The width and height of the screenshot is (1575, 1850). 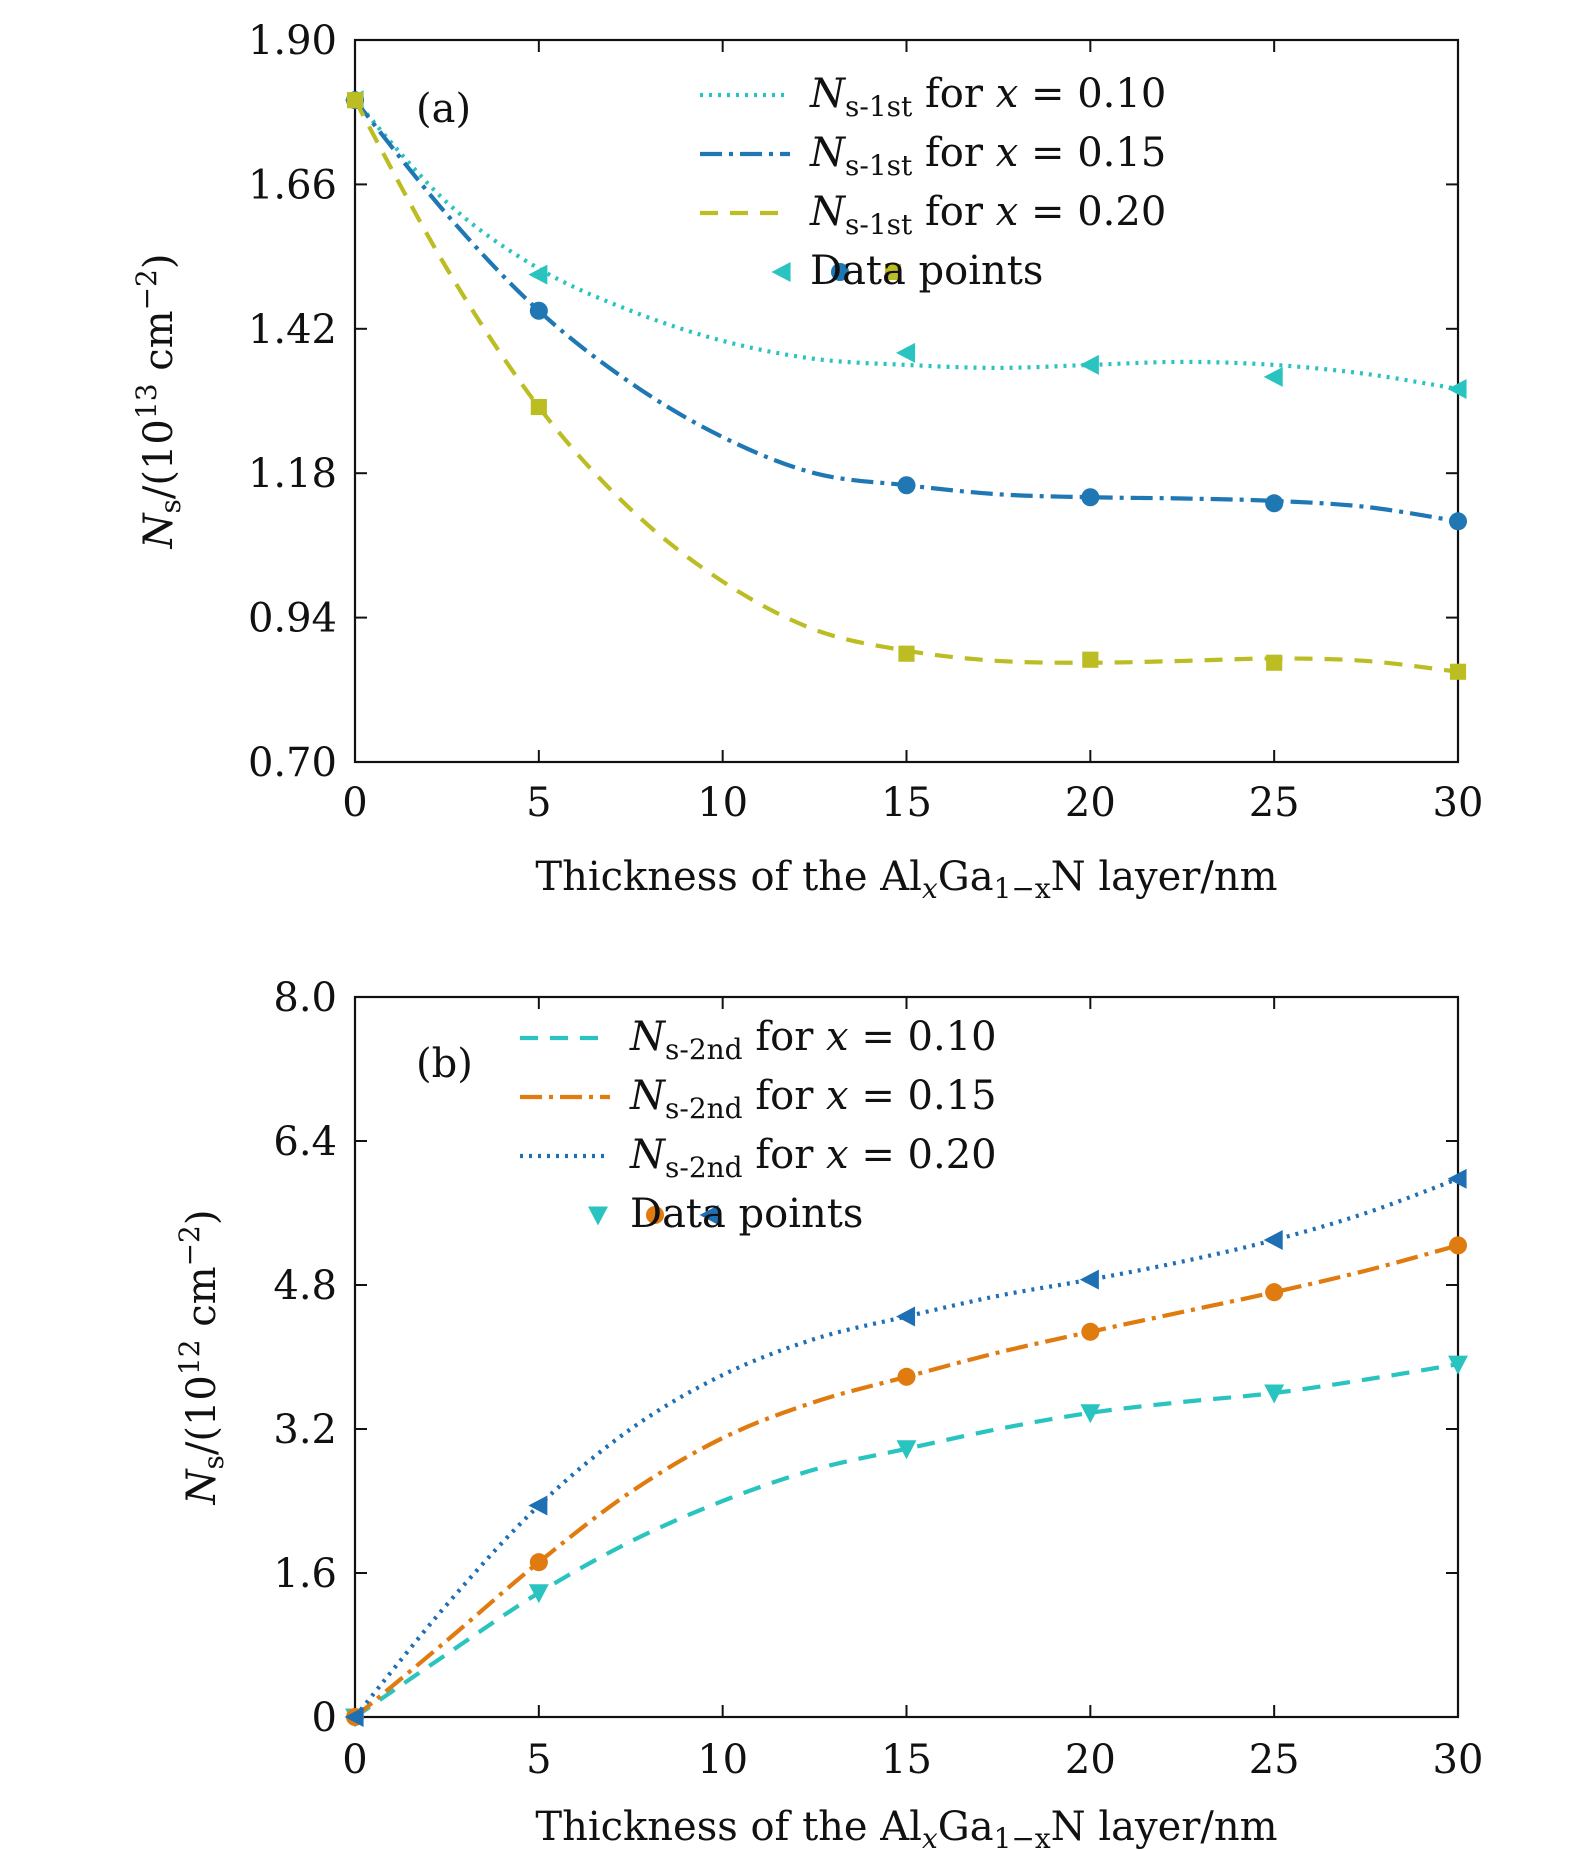 What do you see at coordinates (987, 156) in the screenshot?
I see `legend-entry: Ns-1st for x = 0.15` at bounding box center [987, 156].